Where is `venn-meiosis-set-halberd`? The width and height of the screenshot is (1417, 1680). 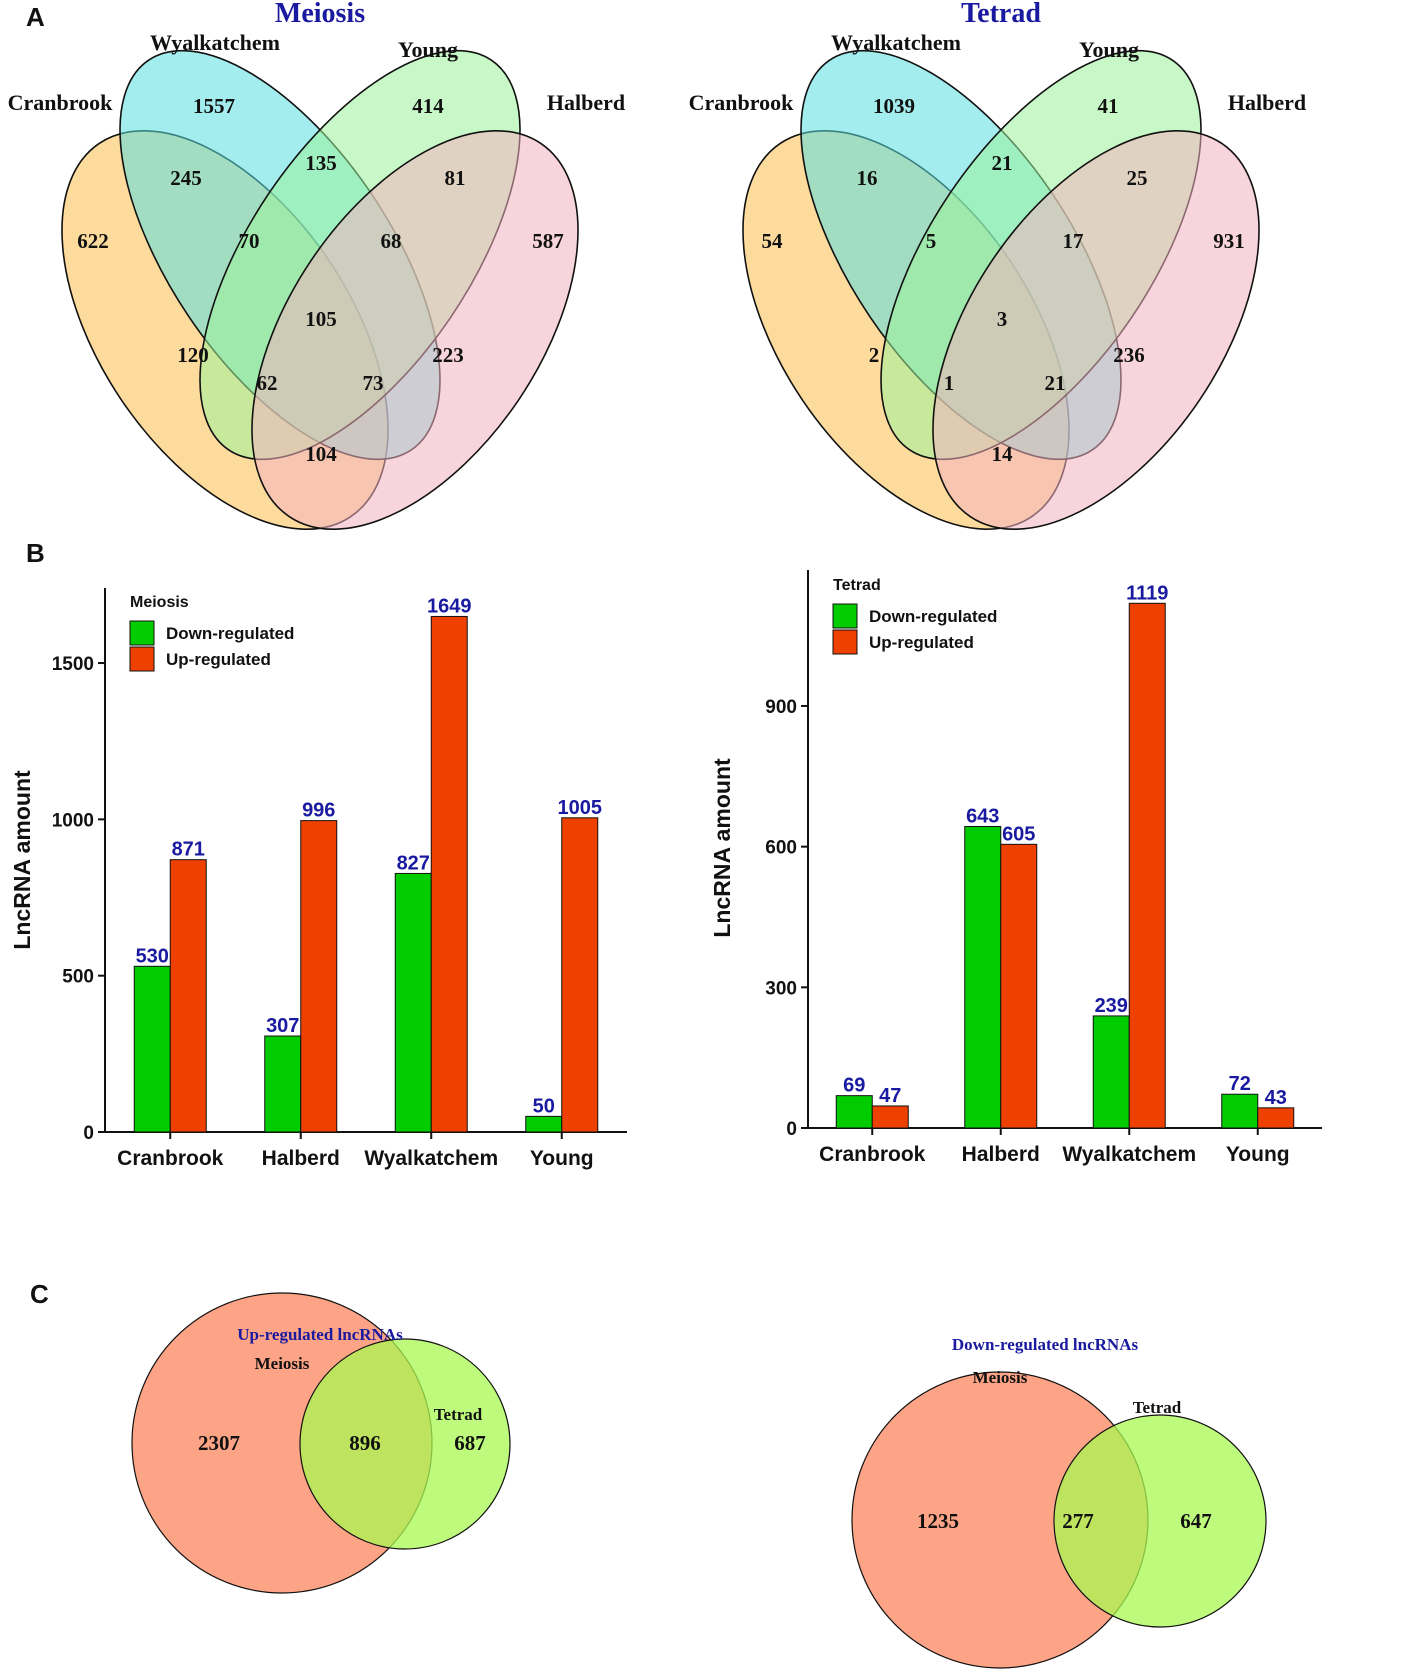 venn-meiosis-set-halberd is located at coordinates (415, 330).